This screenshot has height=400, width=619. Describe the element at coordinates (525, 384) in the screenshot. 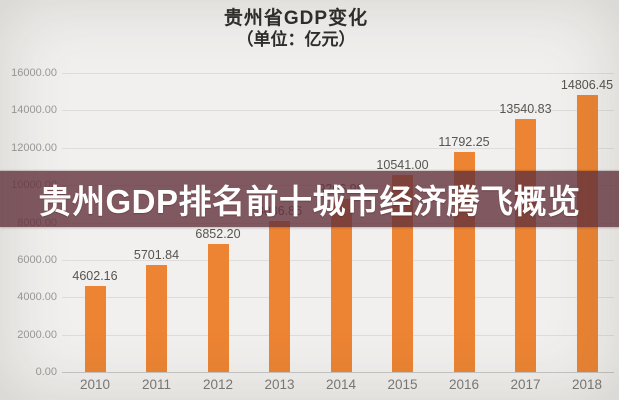

I see `x-axis-tick-label: 2017` at that location.